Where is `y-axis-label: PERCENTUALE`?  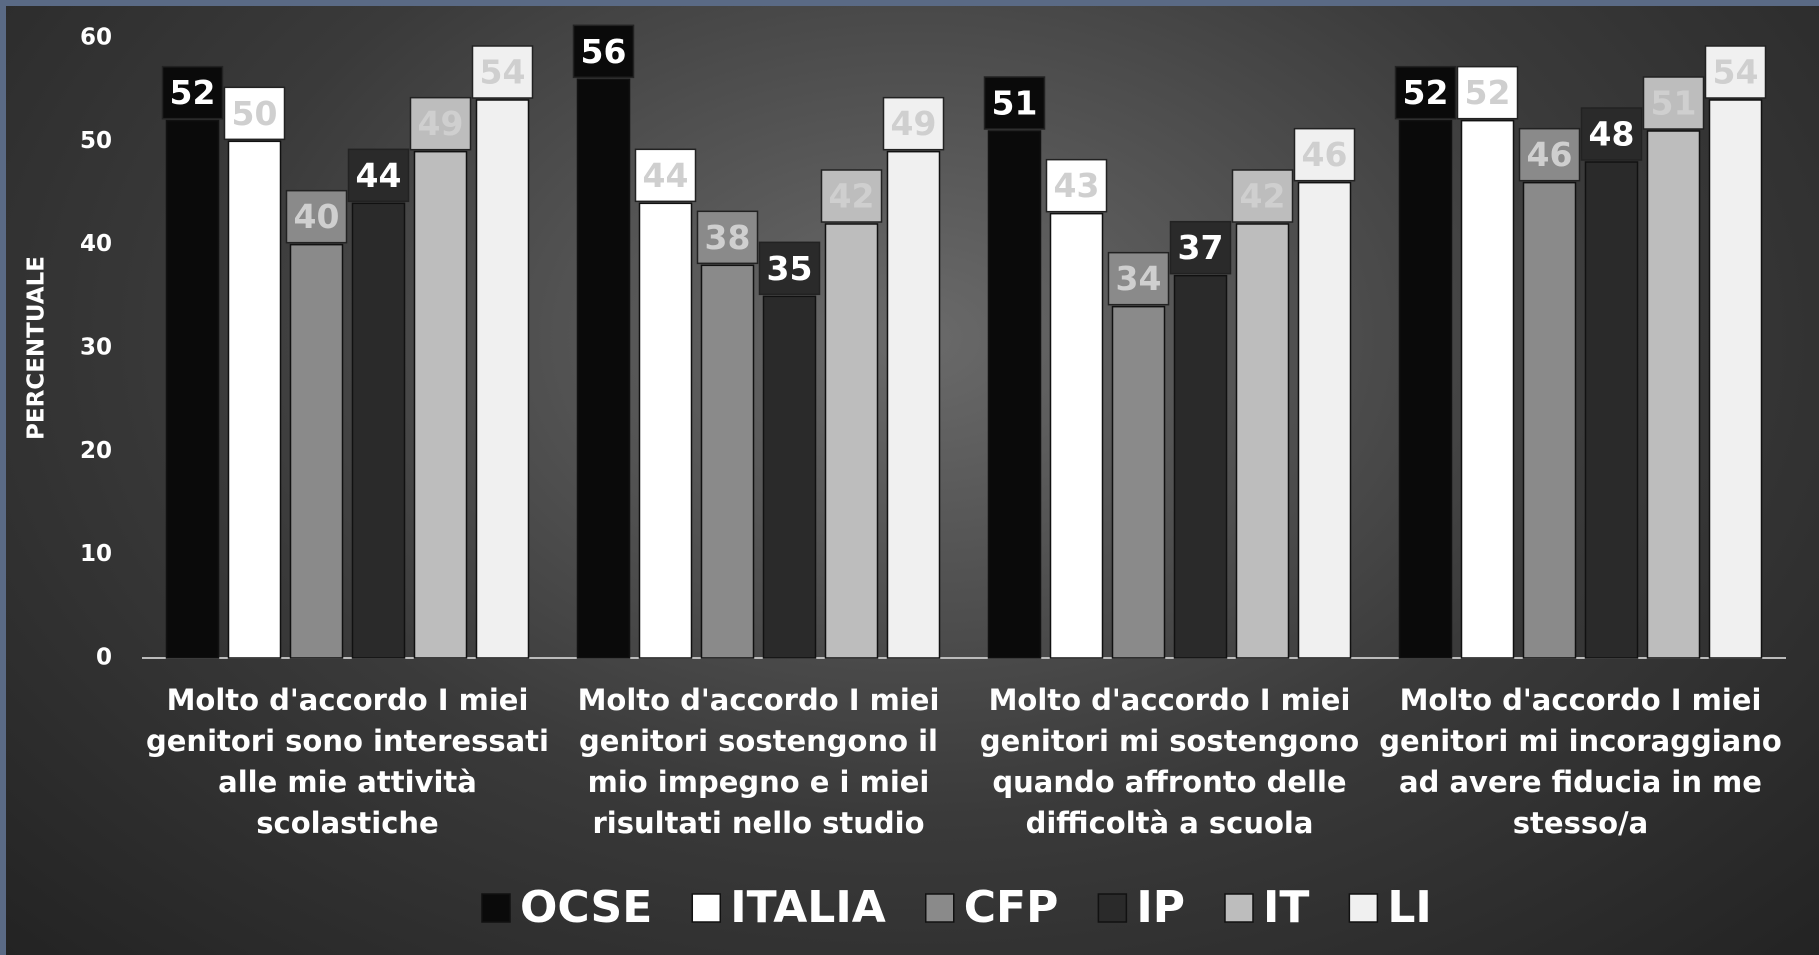 y-axis-label: PERCENTUALE is located at coordinates (37, 348).